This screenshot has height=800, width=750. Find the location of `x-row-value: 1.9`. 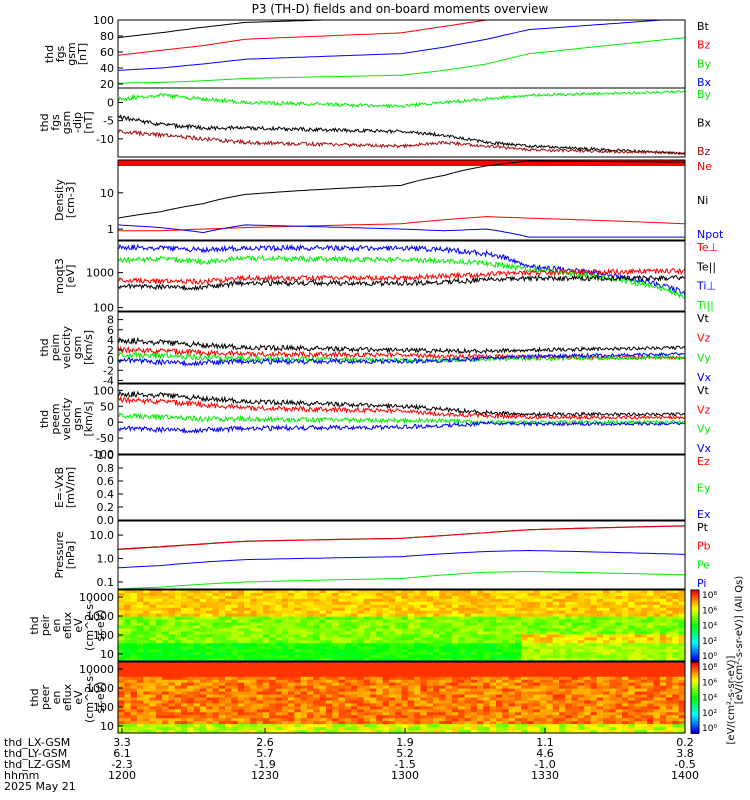

x-row-value: 1.9 is located at coordinates (405, 742).